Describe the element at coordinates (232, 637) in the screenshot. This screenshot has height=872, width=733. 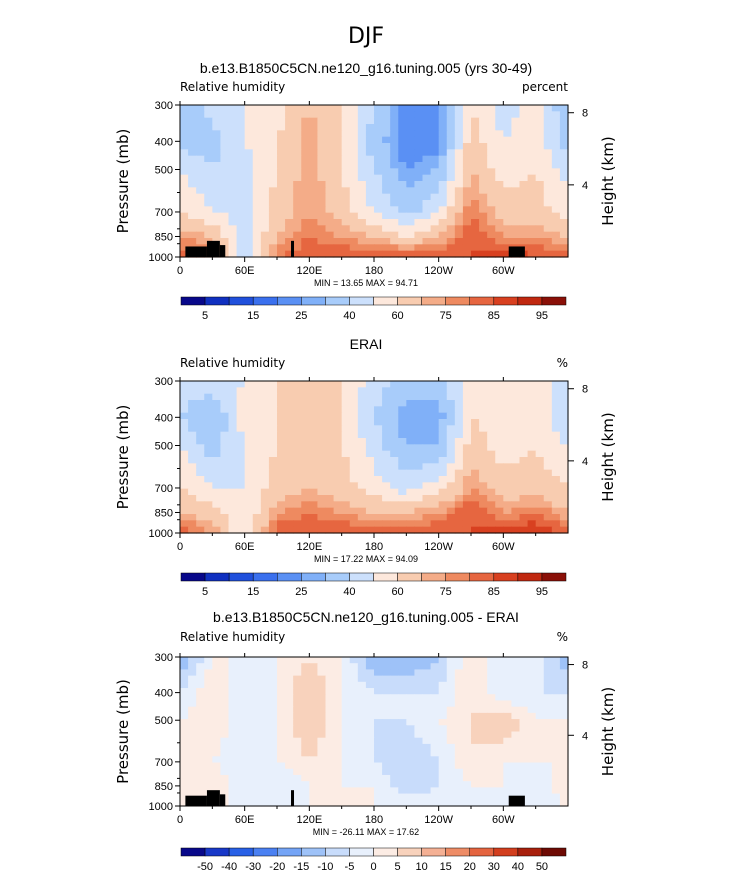
I see `variable-label: Relative humidity` at that location.